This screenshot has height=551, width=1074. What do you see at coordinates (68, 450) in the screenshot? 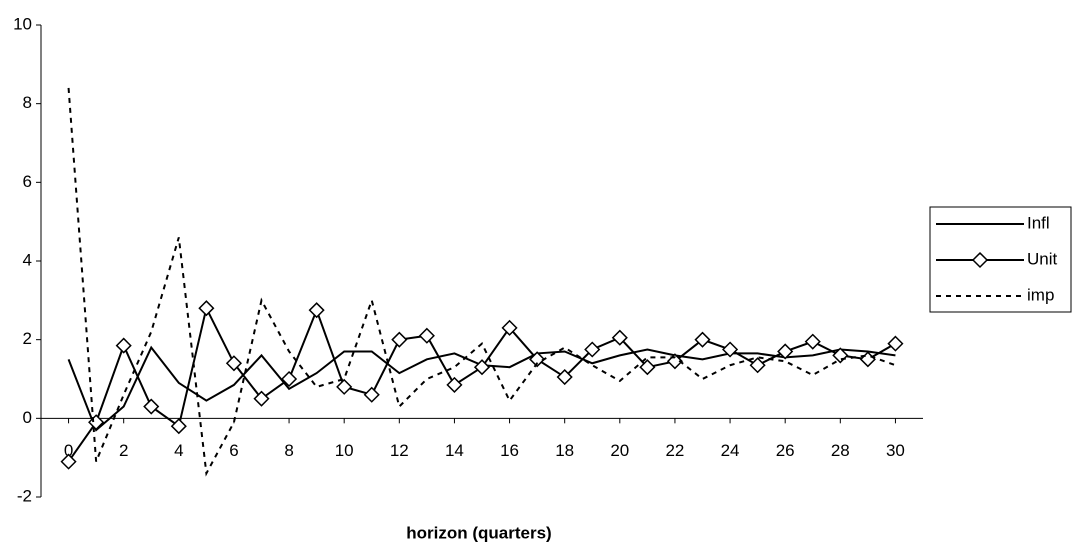
I see `x-tick-label: 0` at bounding box center [68, 450].